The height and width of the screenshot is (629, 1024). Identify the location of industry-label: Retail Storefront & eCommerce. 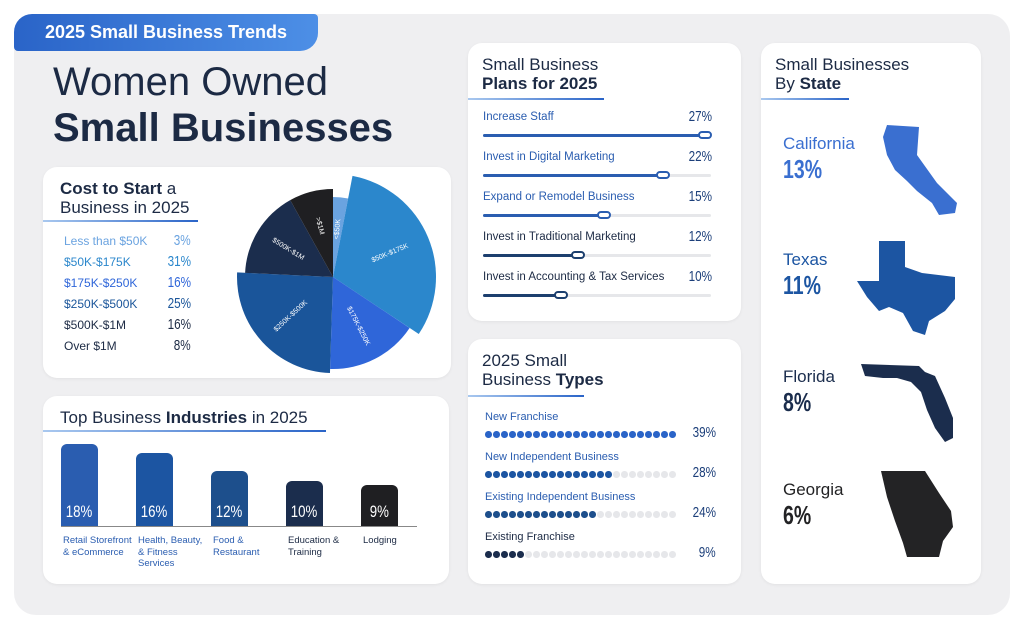
(97, 546).